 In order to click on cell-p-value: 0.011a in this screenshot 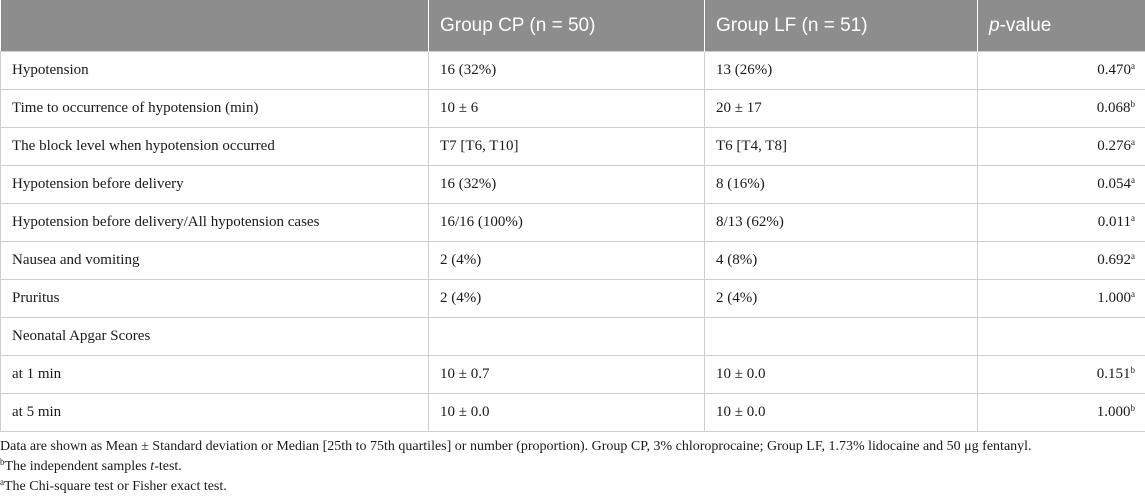, I will do `click(1061, 222)`.